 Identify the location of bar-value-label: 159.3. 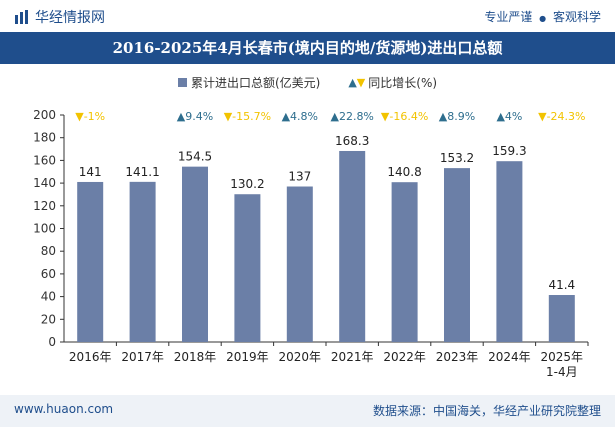
(509, 151).